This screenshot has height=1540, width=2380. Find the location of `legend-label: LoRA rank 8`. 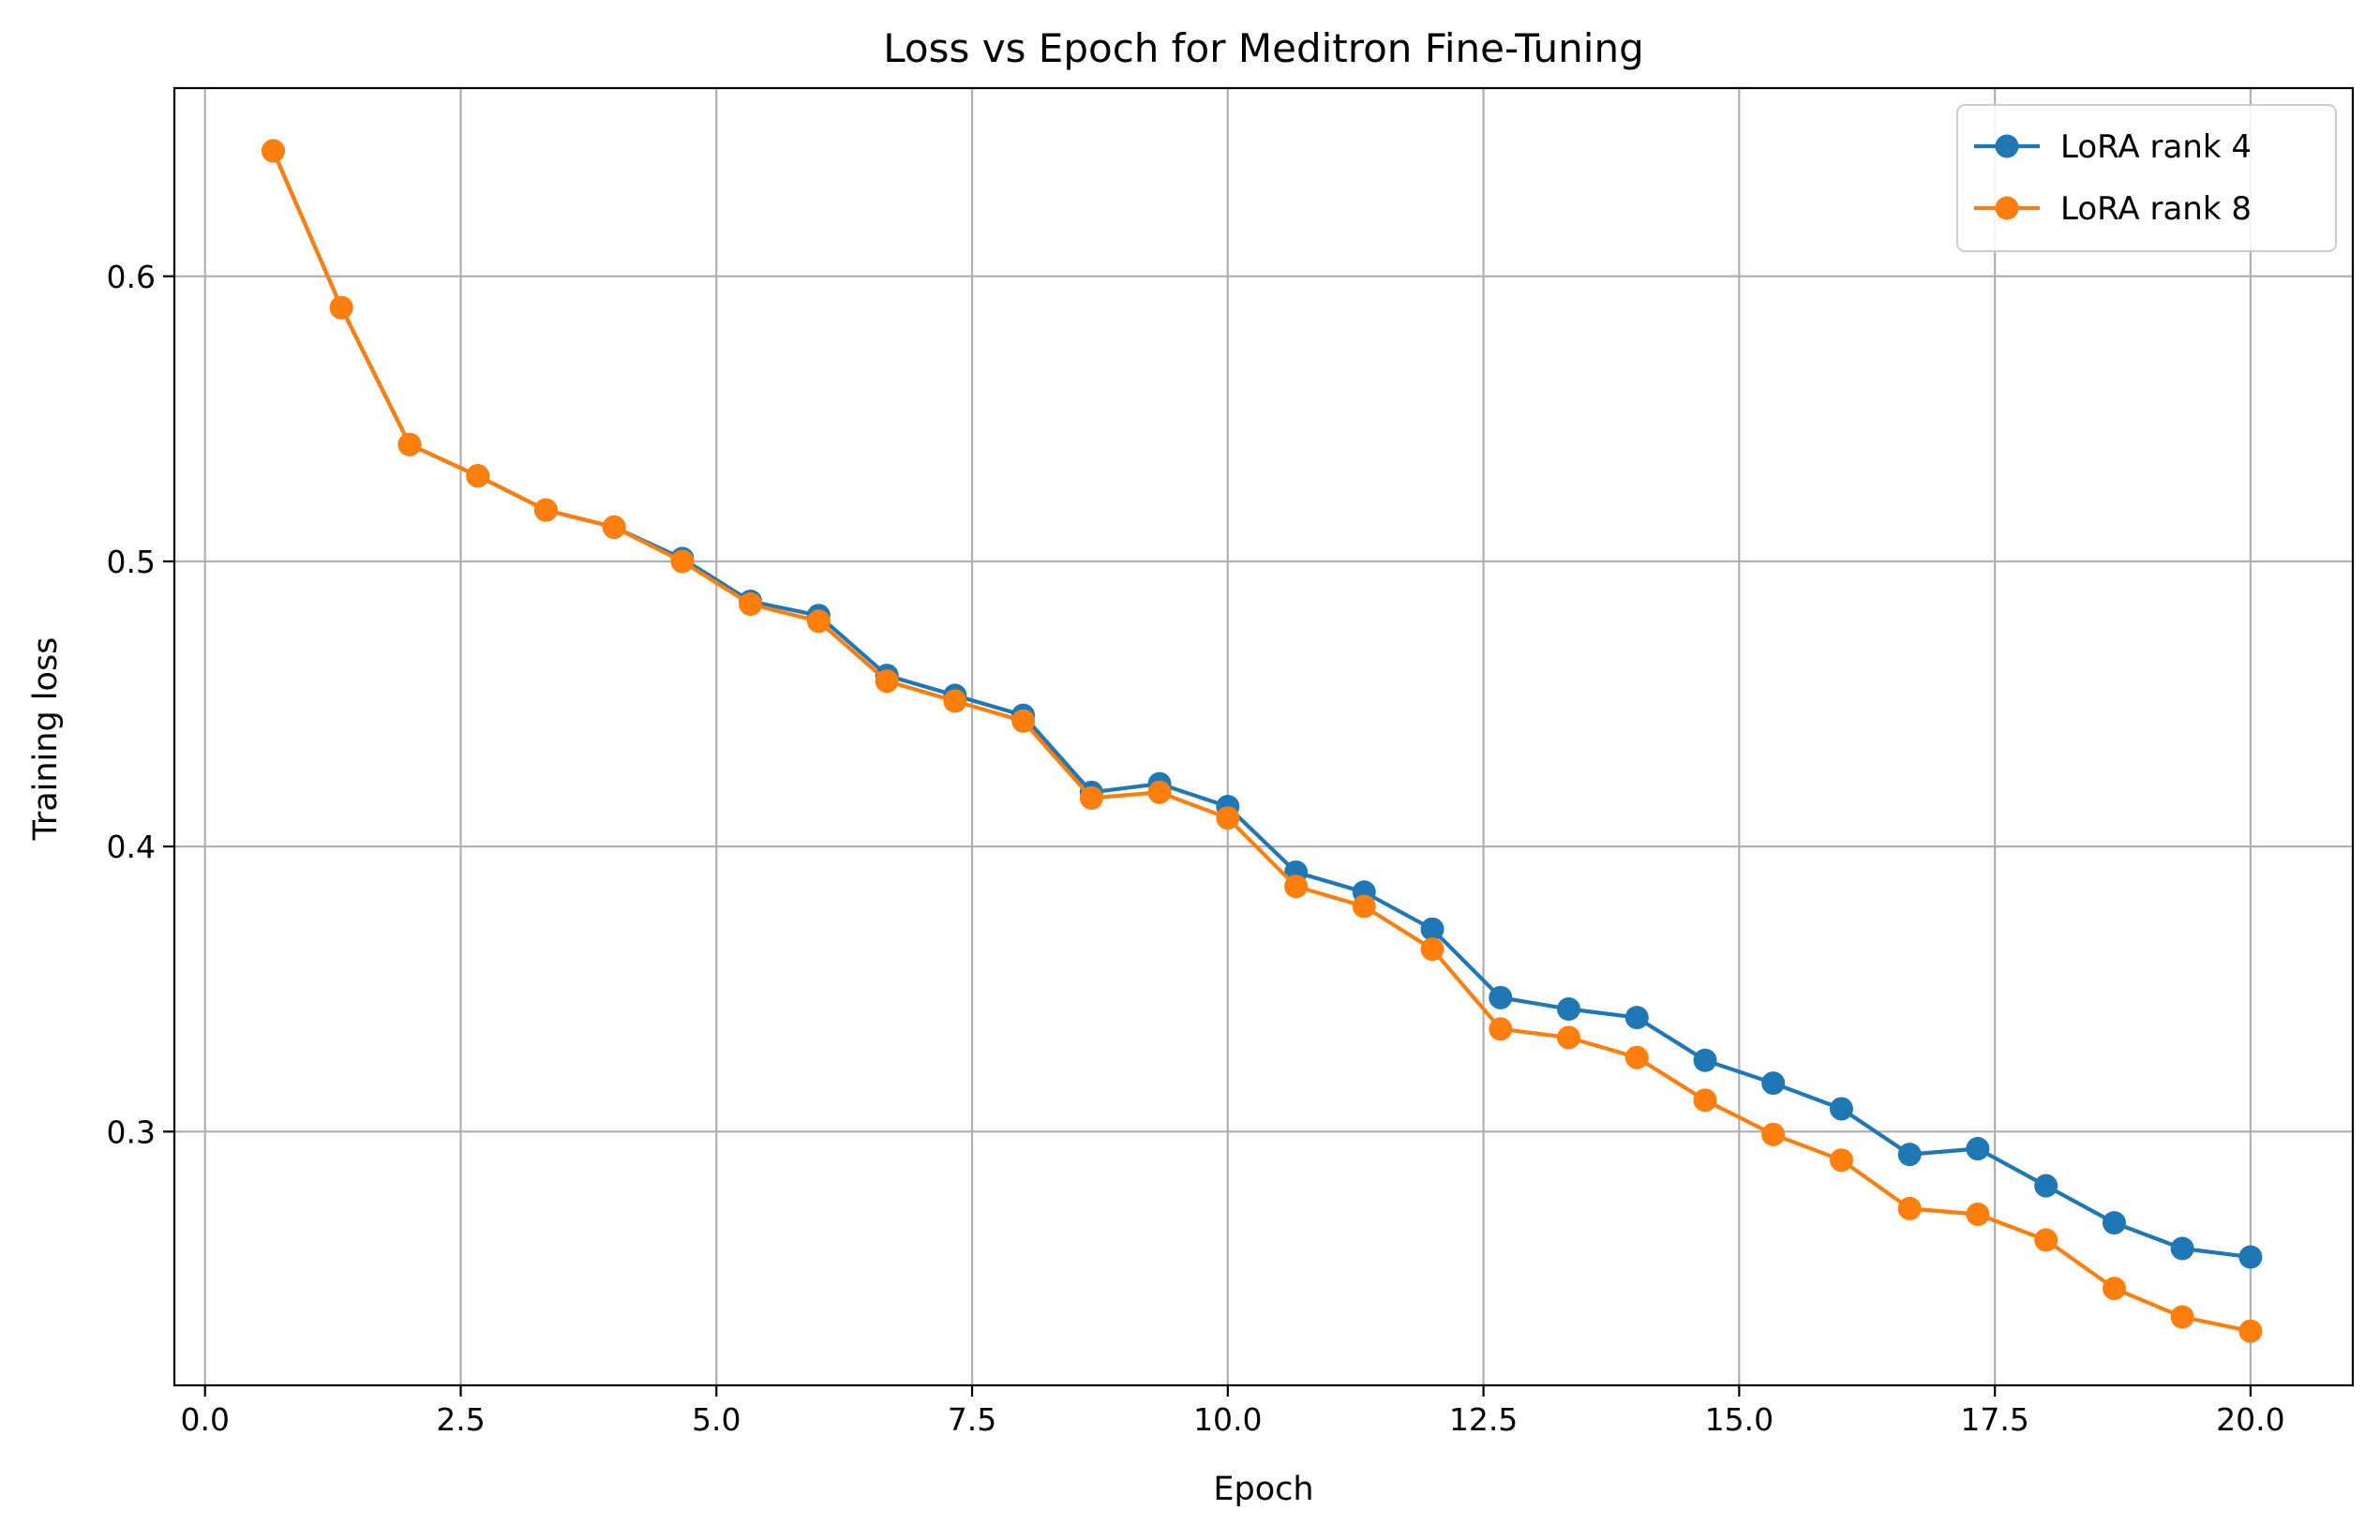

legend-label: LoRA rank 8 is located at coordinates (2156, 209).